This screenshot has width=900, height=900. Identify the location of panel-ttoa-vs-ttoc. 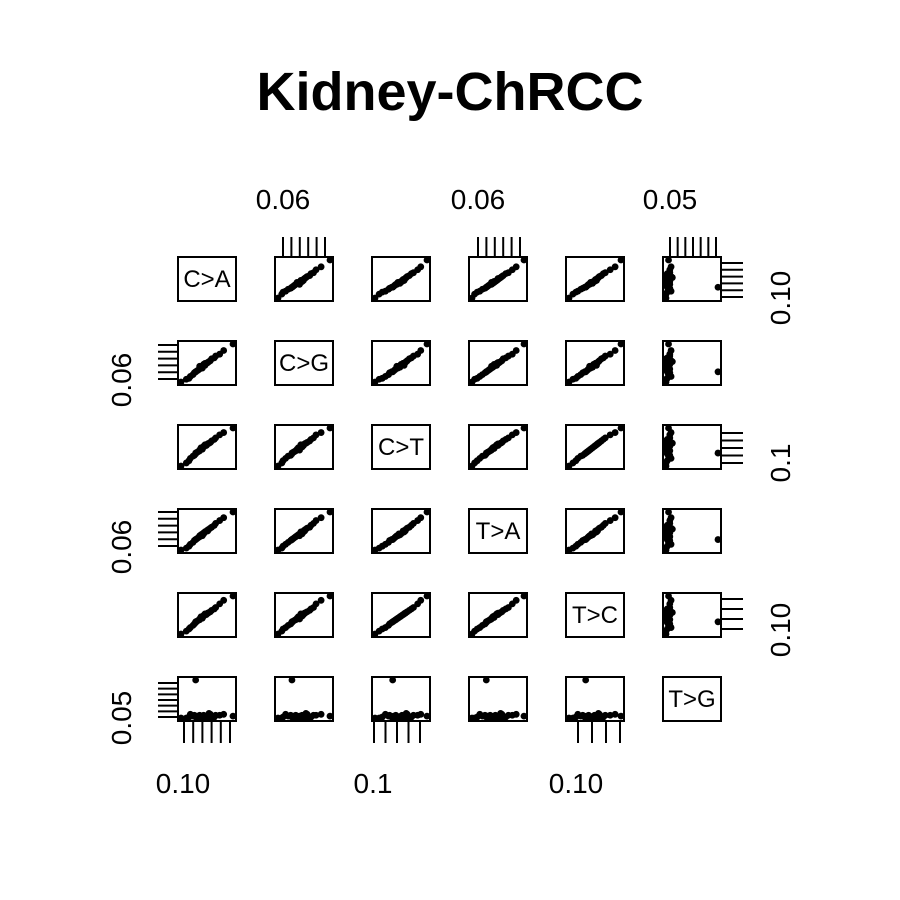
(595, 531).